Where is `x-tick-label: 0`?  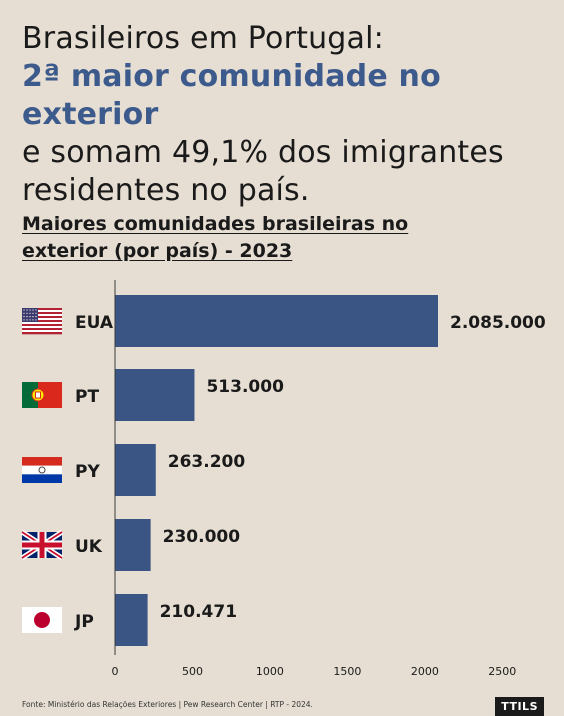 x-tick-label: 0 is located at coordinates (115, 671).